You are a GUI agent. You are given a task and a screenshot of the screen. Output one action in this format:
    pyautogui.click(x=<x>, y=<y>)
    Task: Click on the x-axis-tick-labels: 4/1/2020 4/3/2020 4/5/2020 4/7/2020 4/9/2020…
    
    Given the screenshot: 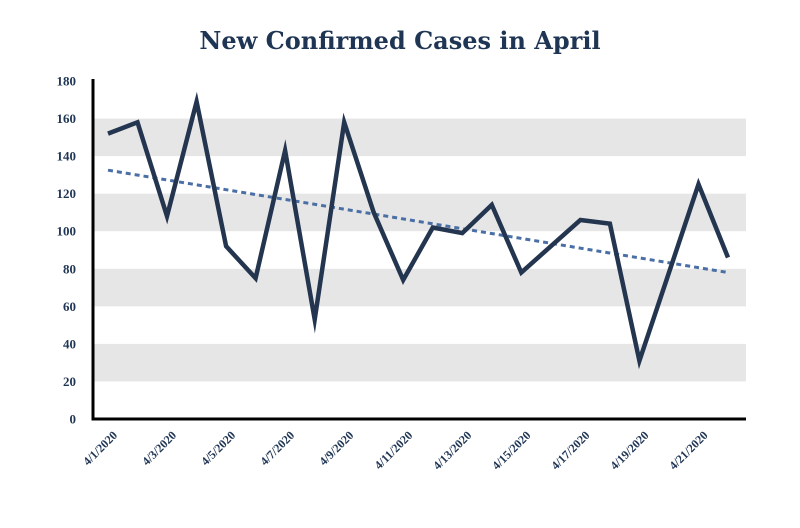 What is the action you would take?
    pyautogui.click(x=395, y=450)
    